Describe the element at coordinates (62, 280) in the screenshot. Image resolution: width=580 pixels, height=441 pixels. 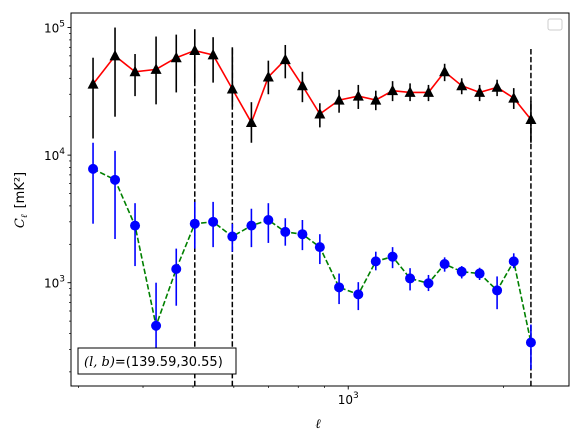
I see `y-tick-label-0-exponent: 3` at that location.